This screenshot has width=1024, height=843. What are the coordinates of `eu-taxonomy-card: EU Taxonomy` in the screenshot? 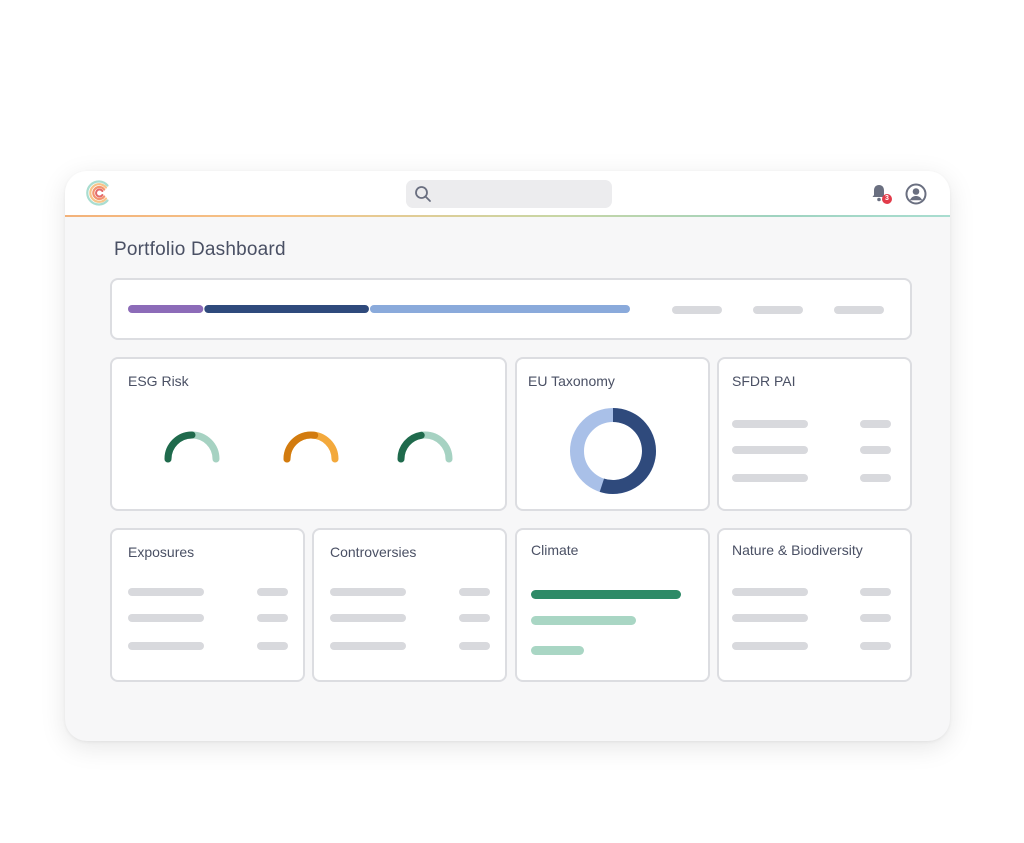 It's located at (612, 434).